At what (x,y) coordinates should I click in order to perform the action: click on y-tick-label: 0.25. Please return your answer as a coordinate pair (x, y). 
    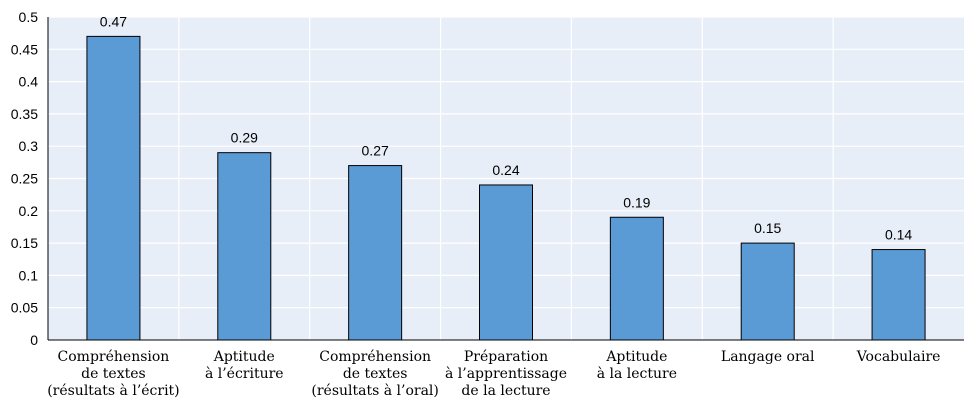
    Looking at the image, I should click on (24, 179).